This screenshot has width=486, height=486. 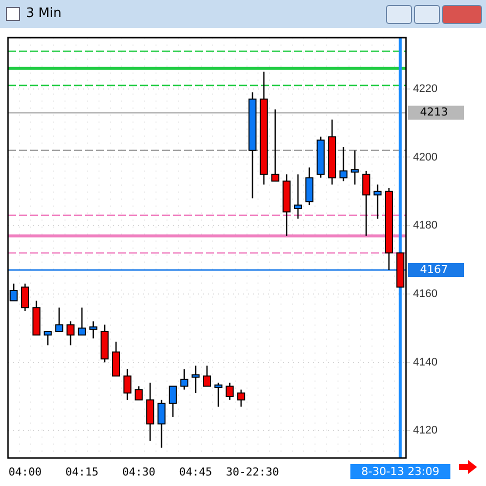 I want to click on x-tick-label: 30-22:30, so click(x=252, y=471).